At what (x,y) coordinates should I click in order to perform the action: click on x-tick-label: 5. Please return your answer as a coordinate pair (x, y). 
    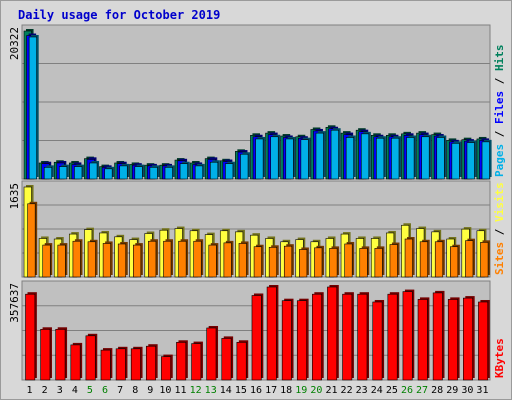
    Looking at the image, I should click on (90, 390).